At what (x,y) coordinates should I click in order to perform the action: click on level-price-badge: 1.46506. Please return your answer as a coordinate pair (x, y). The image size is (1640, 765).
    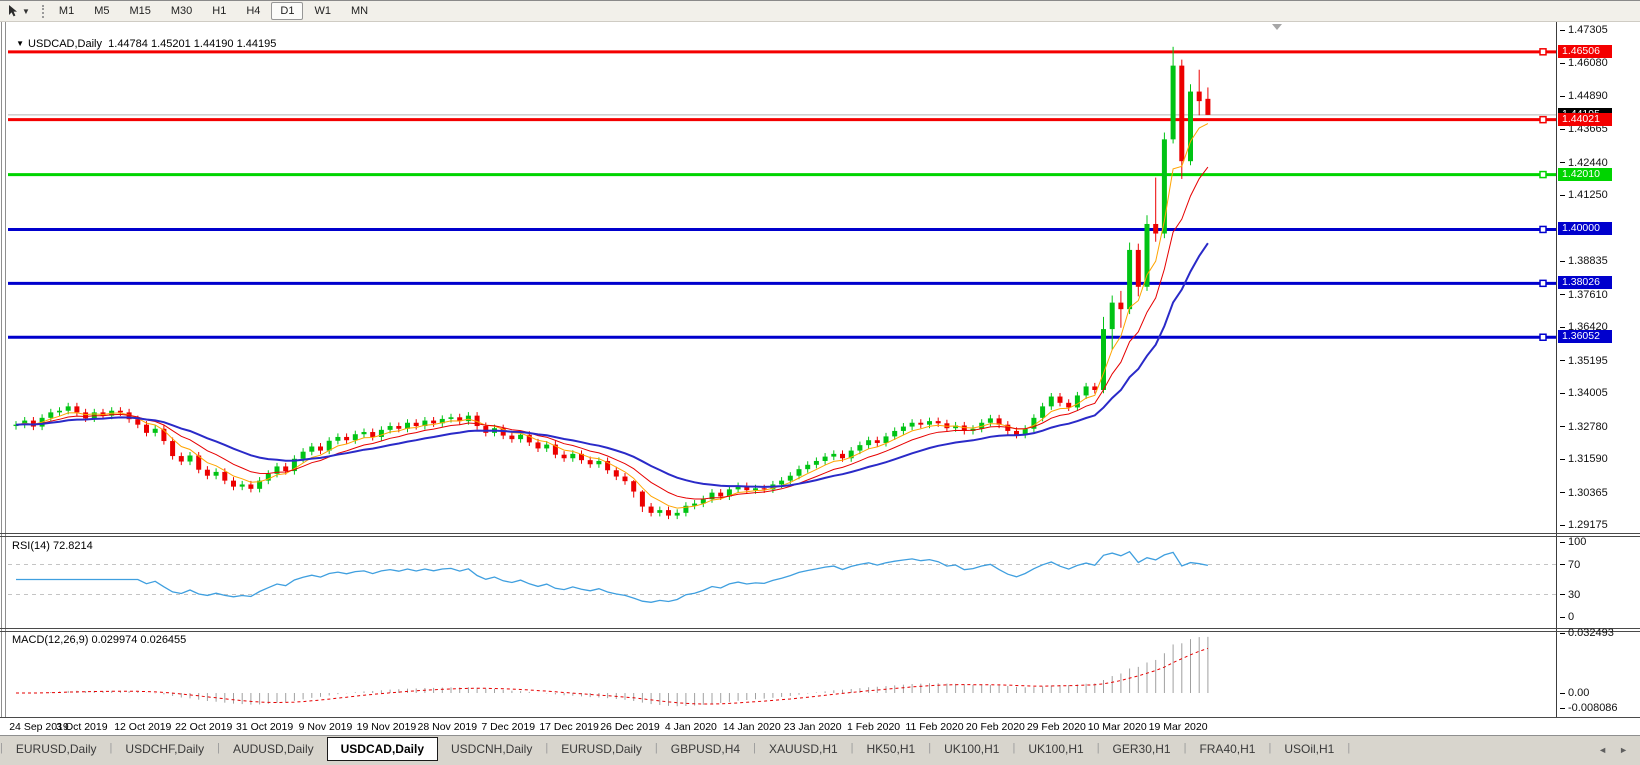
    Looking at the image, I should click on (1585, 51).